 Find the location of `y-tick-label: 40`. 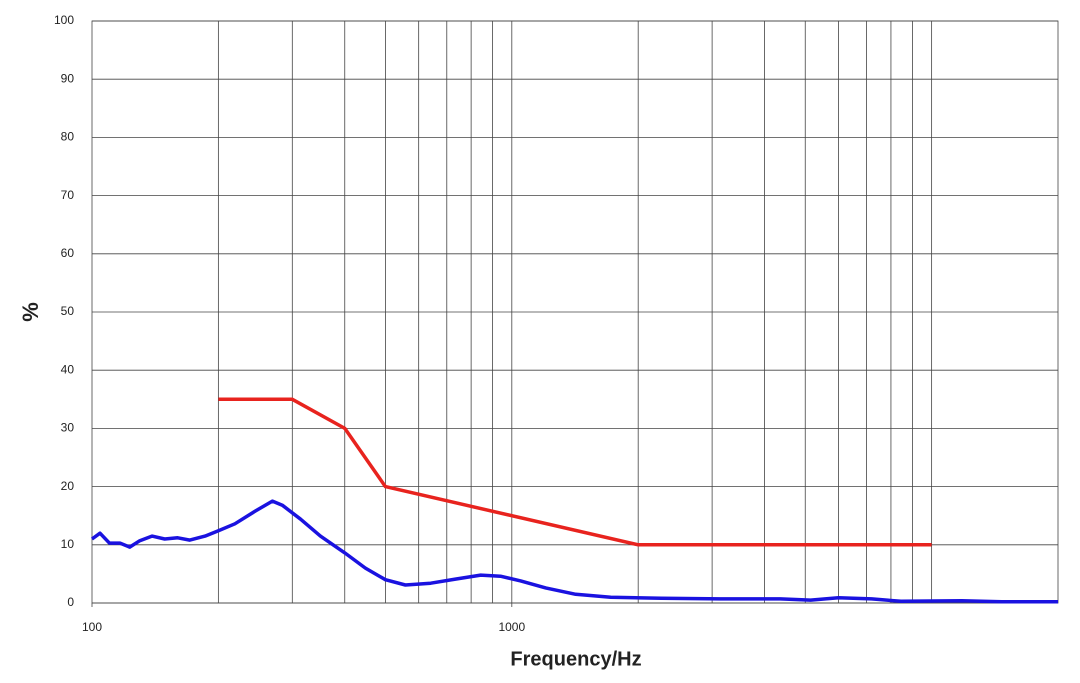

y-tick-label: 40 is located at coordinates (68, 369).